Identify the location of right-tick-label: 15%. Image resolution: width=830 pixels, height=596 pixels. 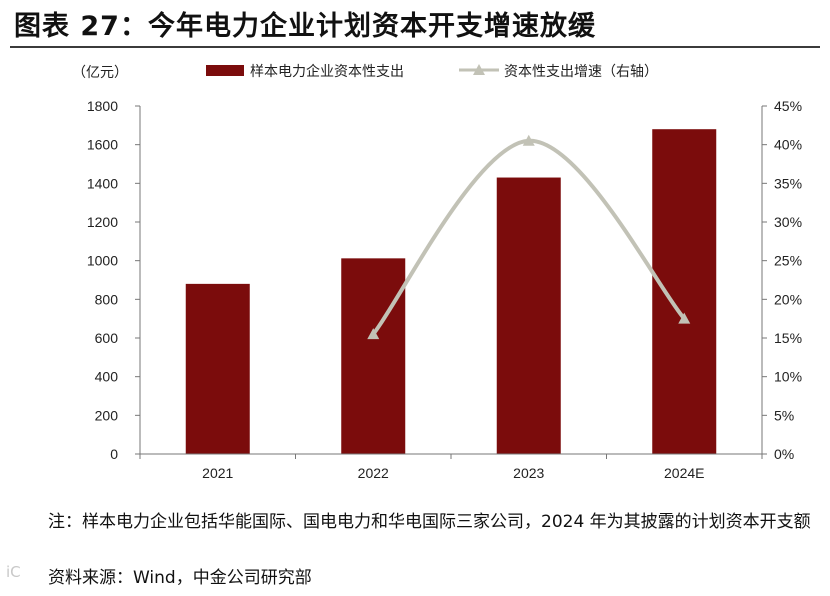
(788, 338).